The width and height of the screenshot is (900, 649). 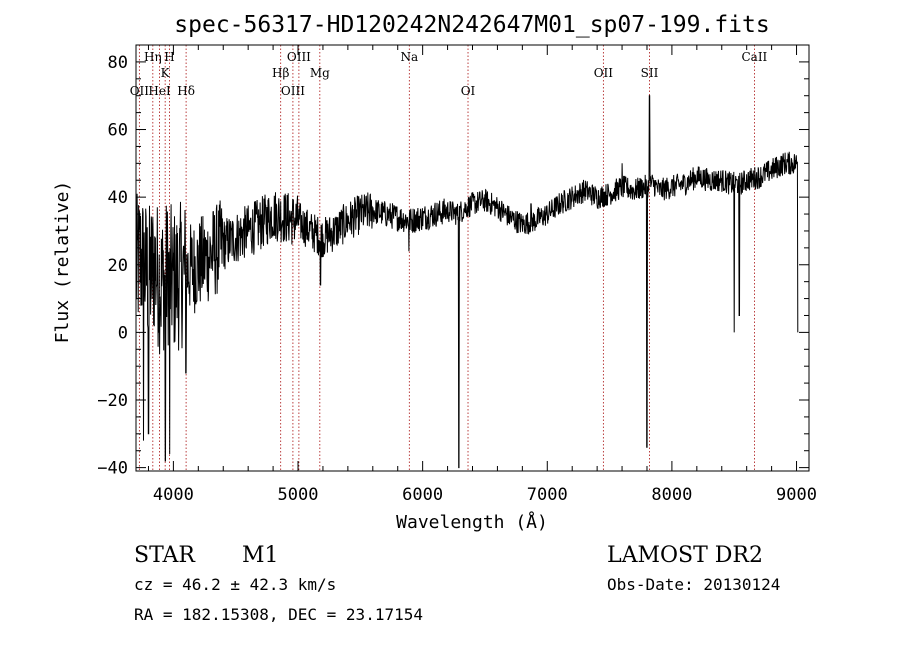 What do you see at coordinates (449, 74) in the screenshot?
I see `emission-line-labels: OII Hη HeI KH Hδ Hβ OIII OIII Mg Na OI OII SII CaII` at bounding box center [449, 74].